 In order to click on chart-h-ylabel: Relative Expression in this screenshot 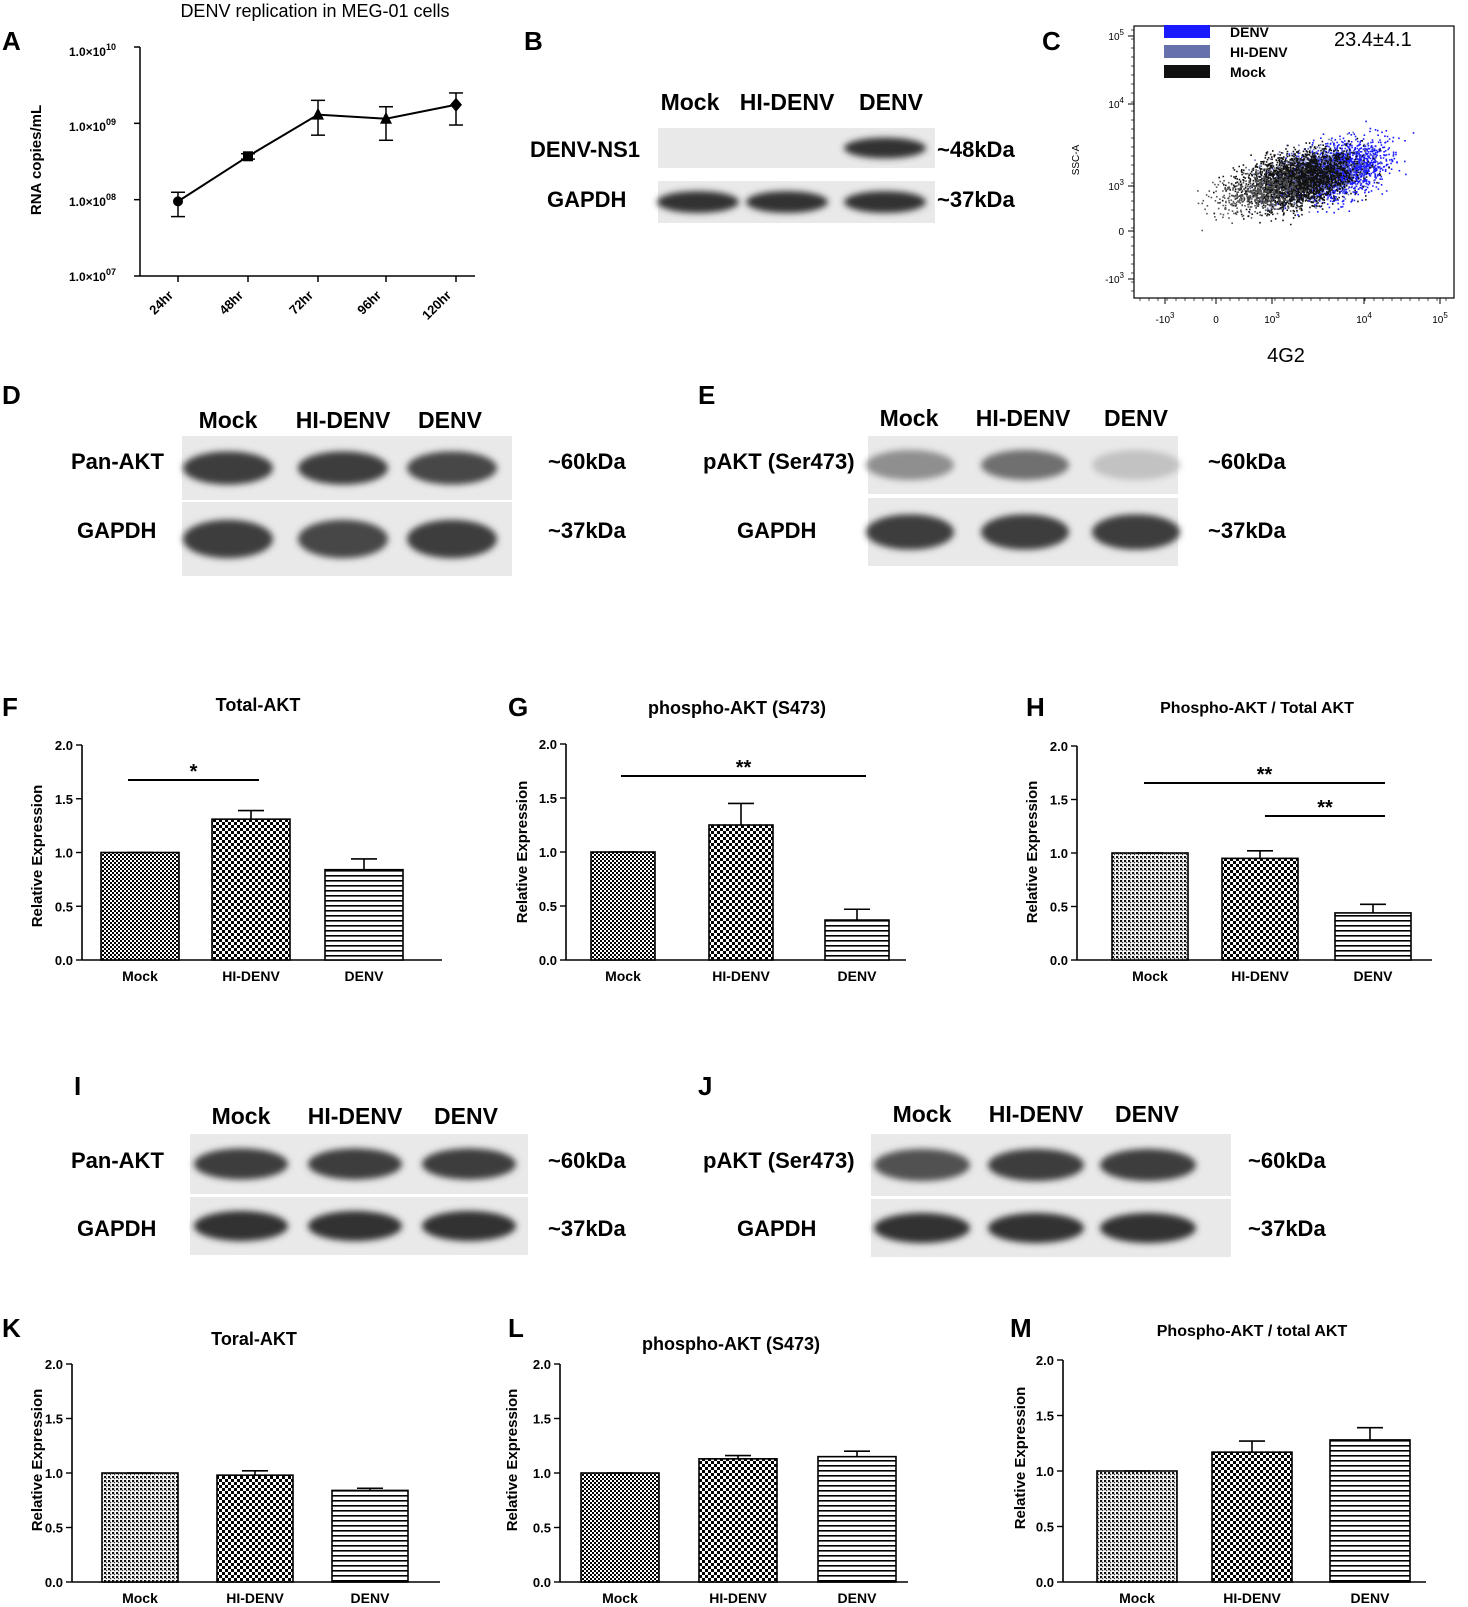, I will do `click(1032, 852)`.